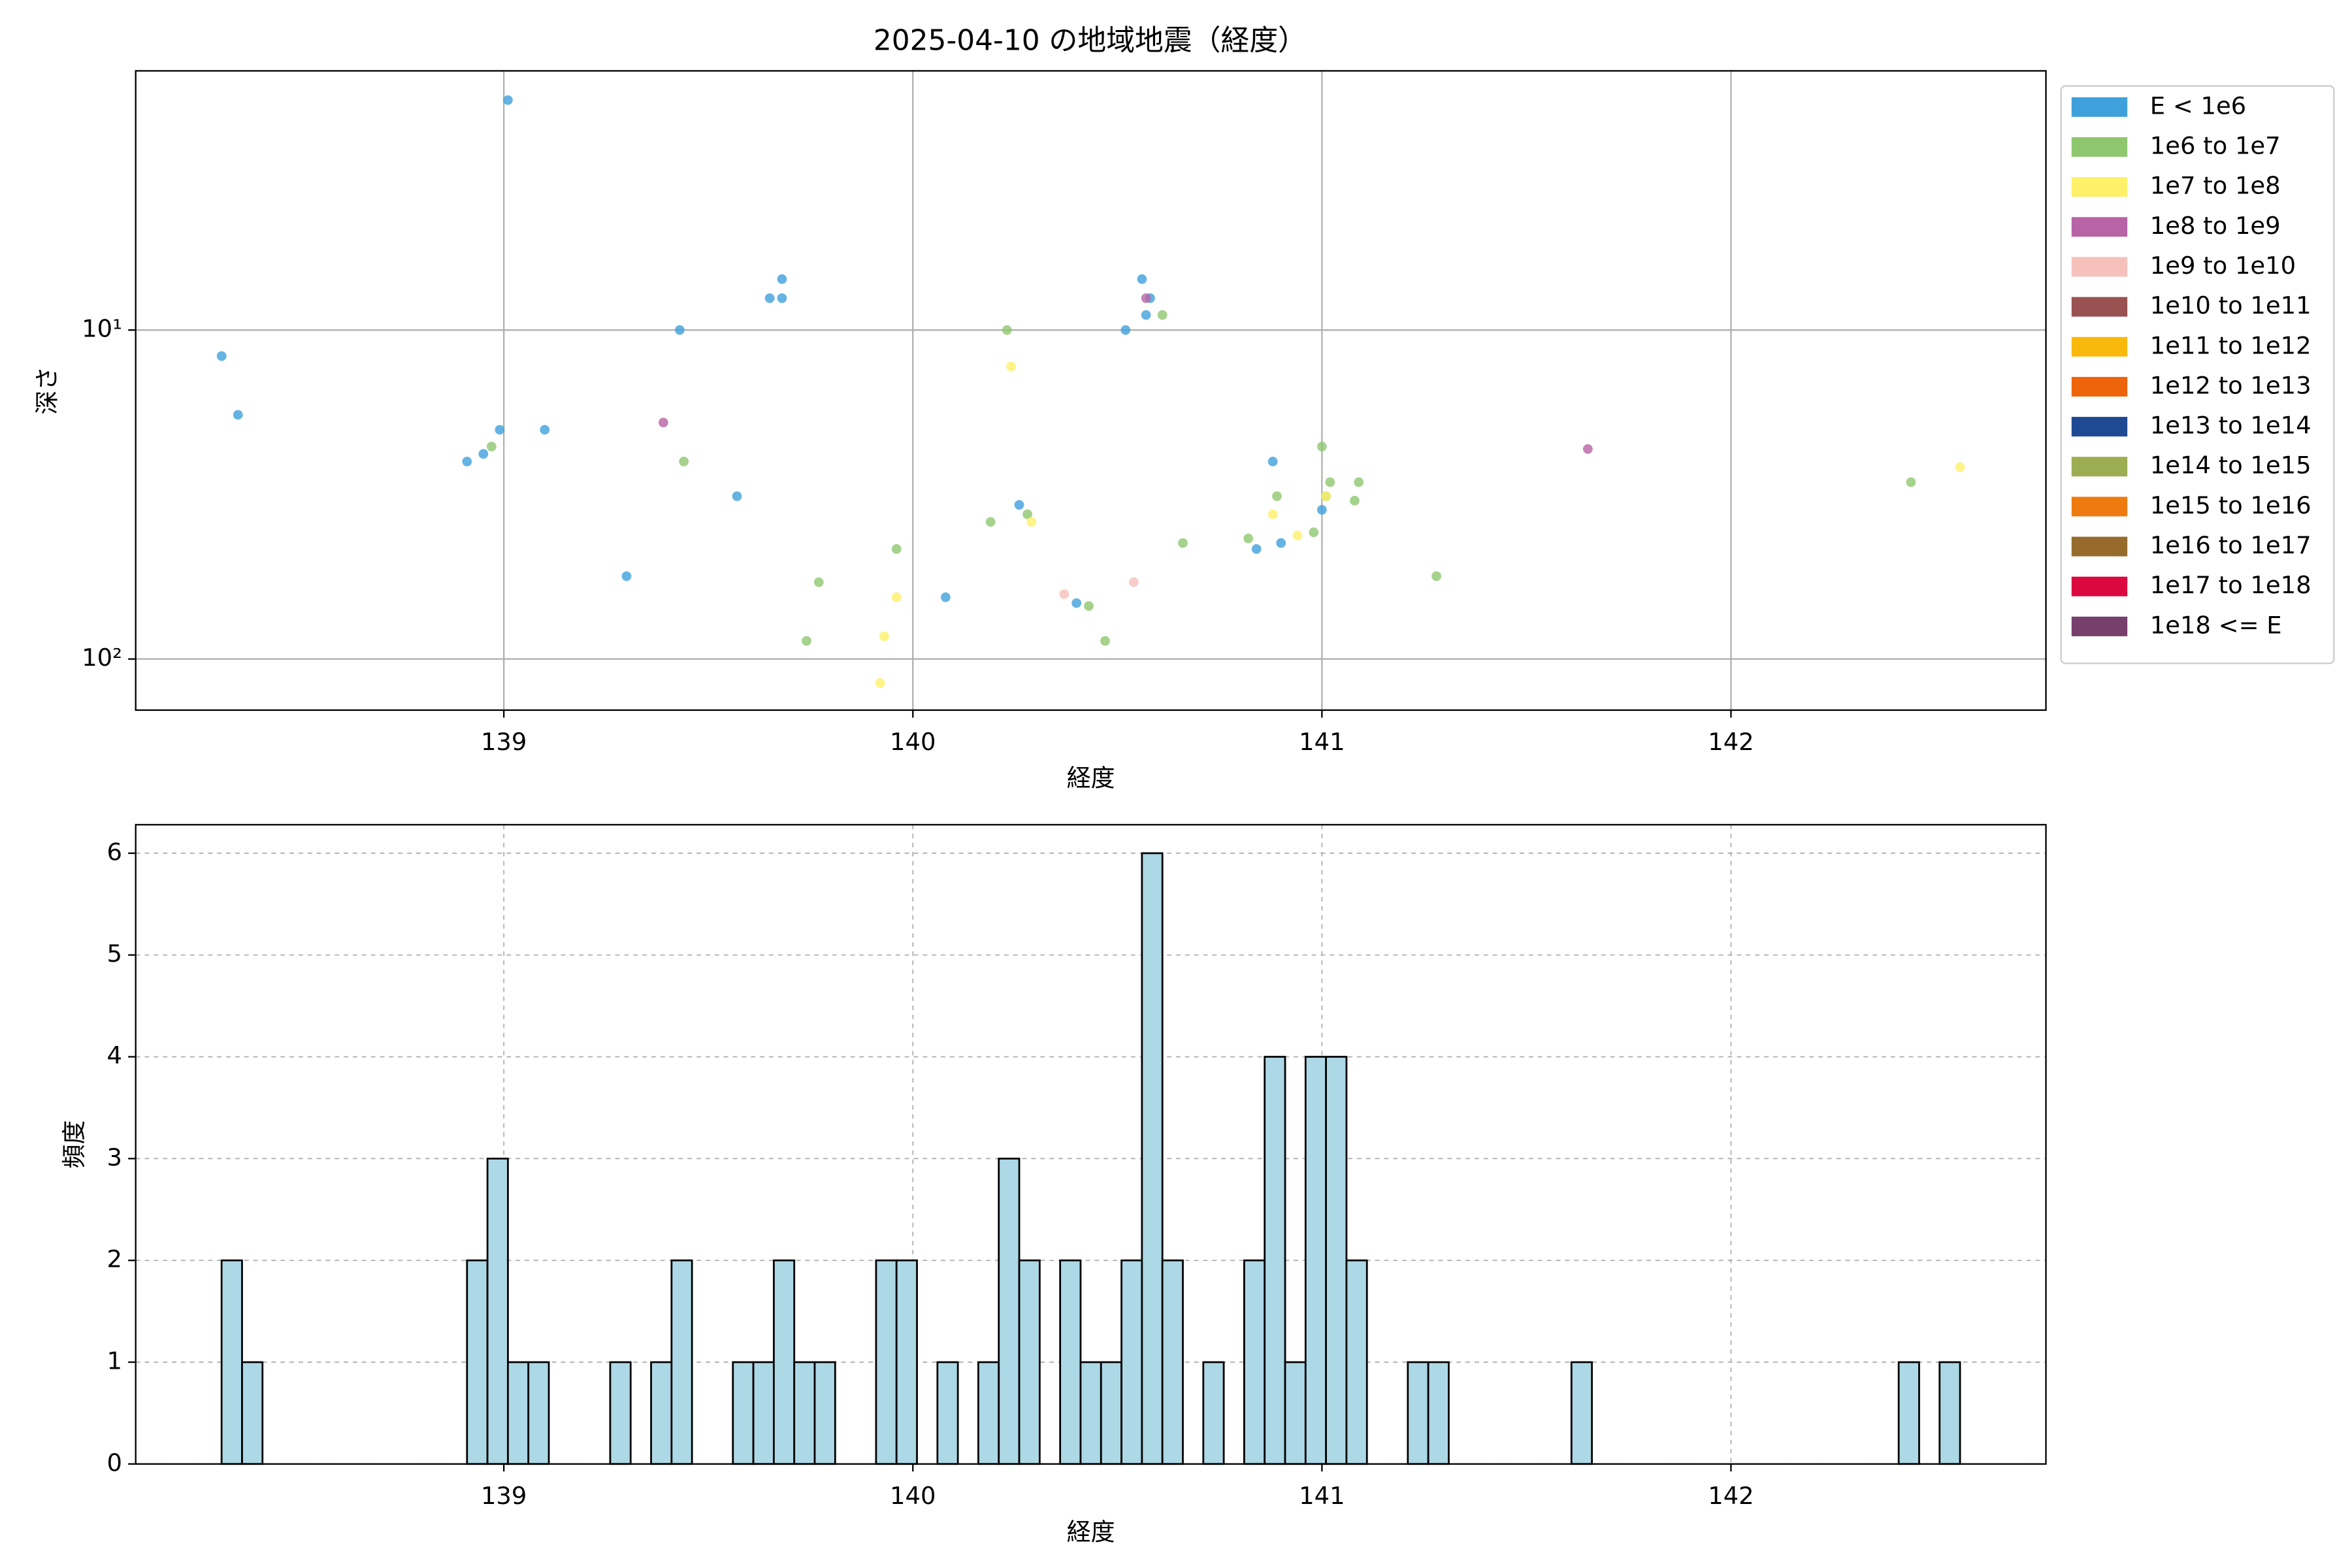 The width and height of the screenshot is (2352, 1568). I want to click on legend-label: 1e13 to 1e14, so click(2230, 426).